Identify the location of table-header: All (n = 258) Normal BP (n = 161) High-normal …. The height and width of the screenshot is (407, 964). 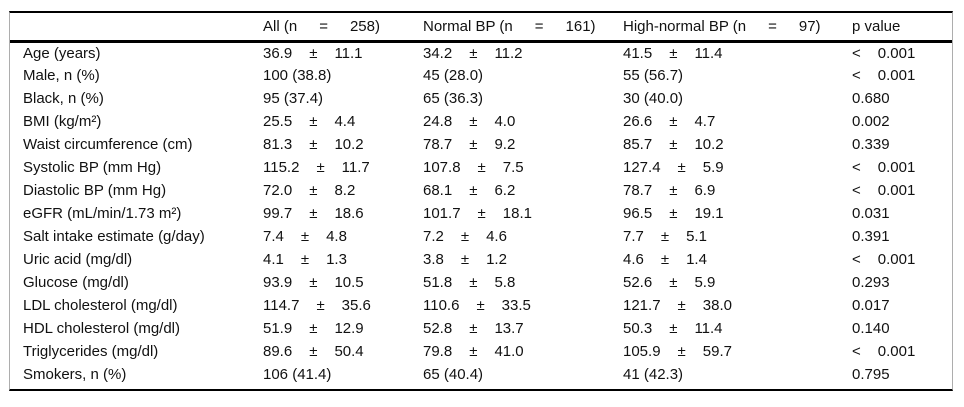
(481, 27).